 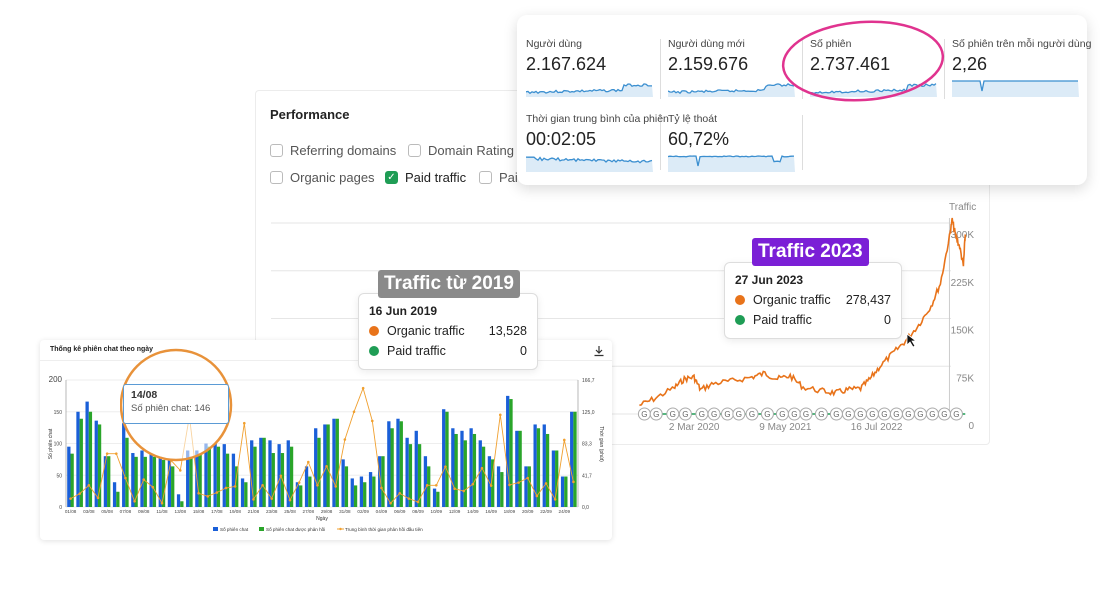 What do you see at coordinates (171, 408) in the screenshot?
I see `tooltip-text: Số phiên chat: 146` at bounding box center [171, 408].